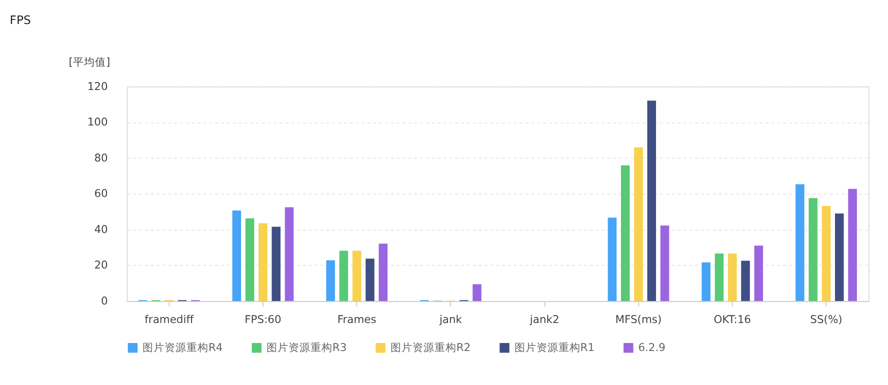 The image size is (888, 385). Describe the element at coordinates (101, 229) in the screenshot. I see `y-tick-label: 40` at that location.